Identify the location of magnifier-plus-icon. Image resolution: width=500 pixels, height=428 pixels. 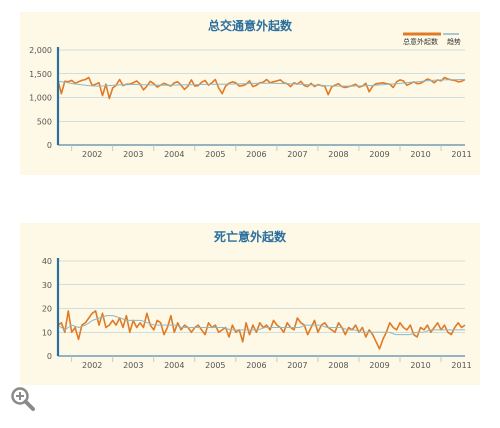
(23, 399).